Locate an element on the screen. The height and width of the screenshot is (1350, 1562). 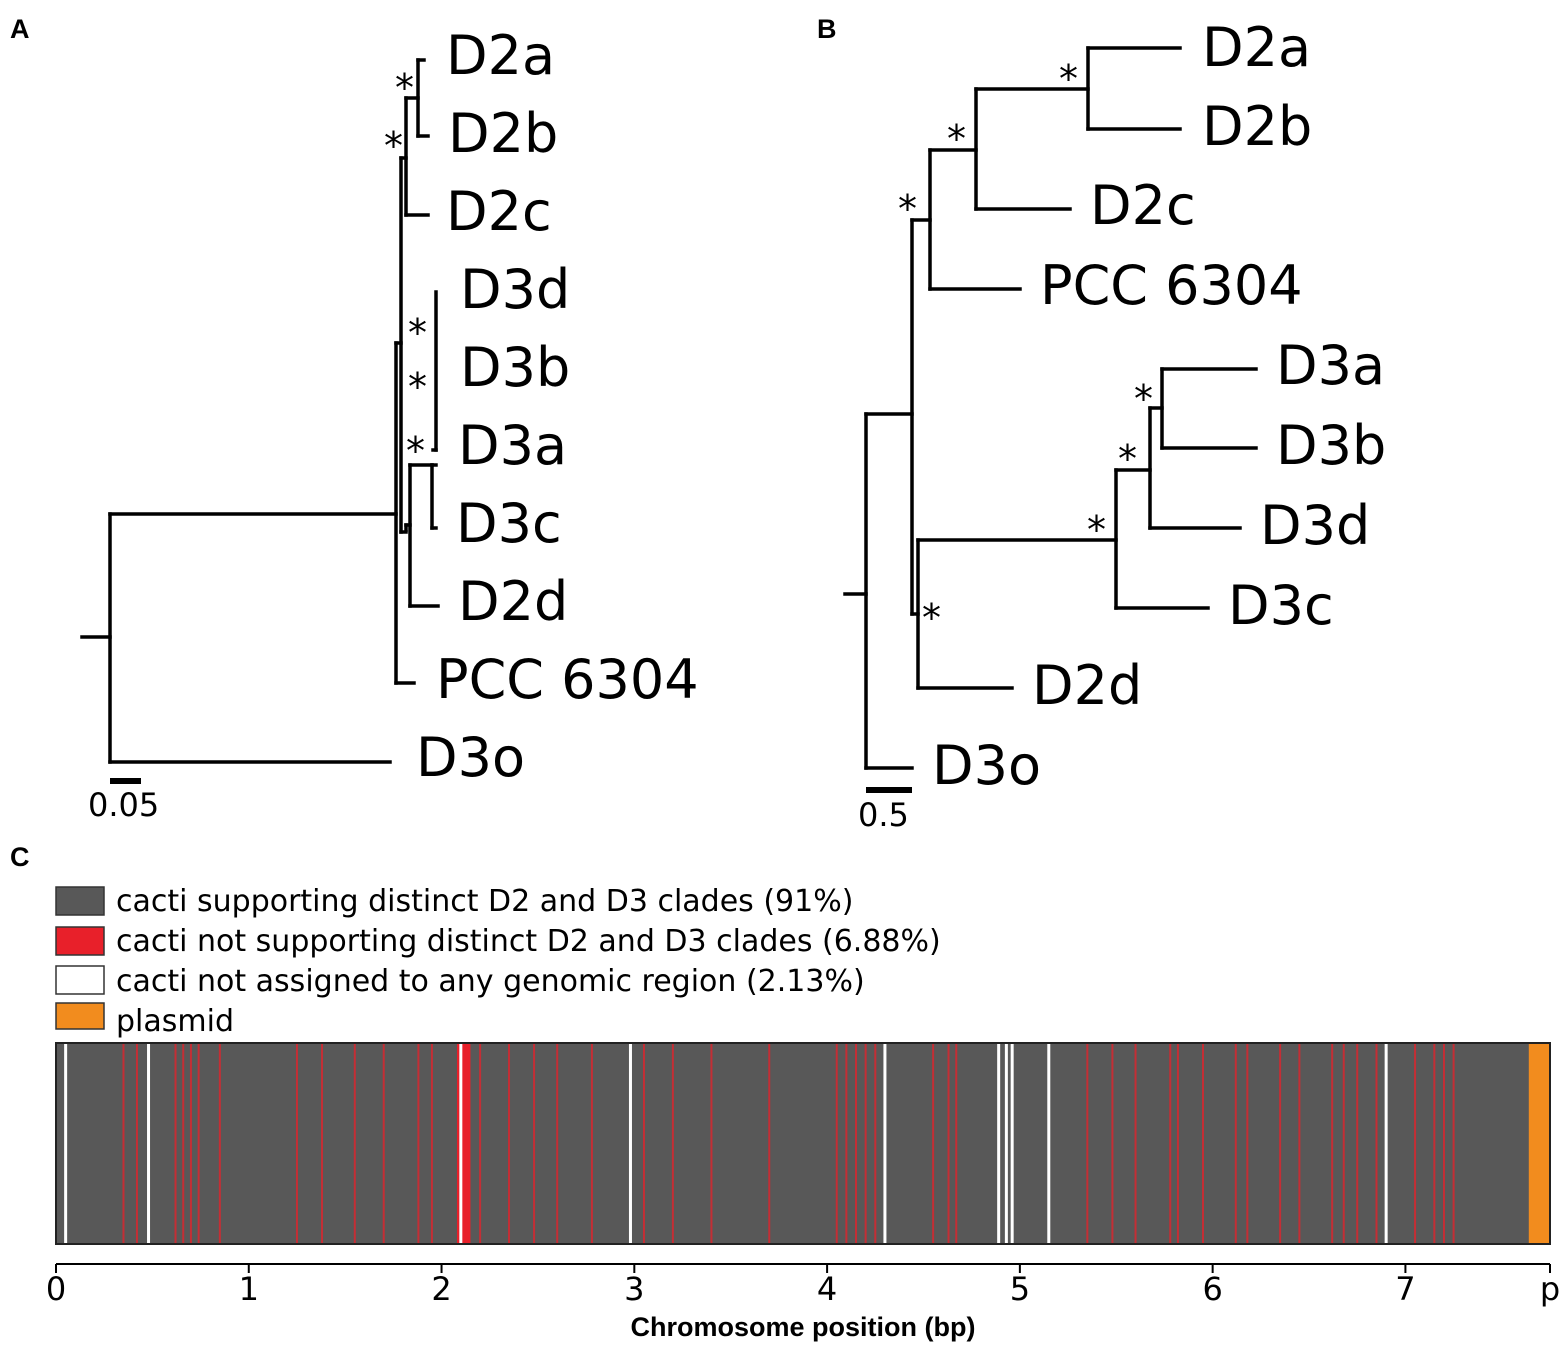
tree-a-leaf-d2c: D2c is located at coordinates (499, 211).